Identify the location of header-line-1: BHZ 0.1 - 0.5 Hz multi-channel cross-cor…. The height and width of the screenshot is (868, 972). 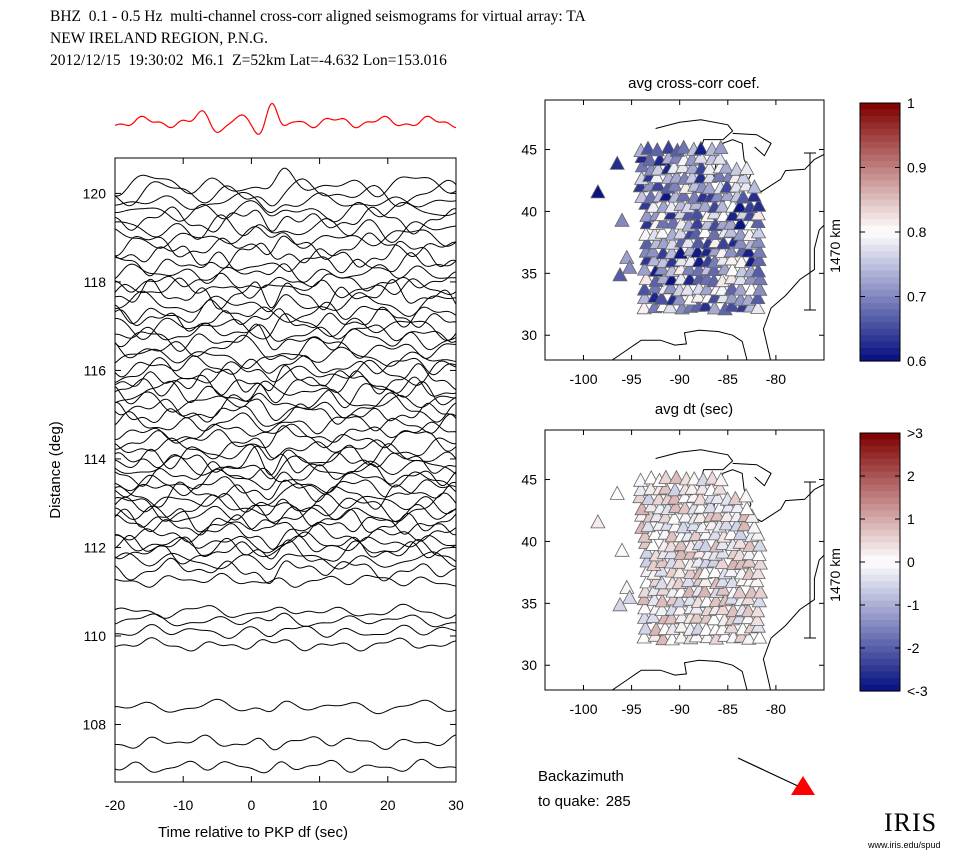
(318, 16).